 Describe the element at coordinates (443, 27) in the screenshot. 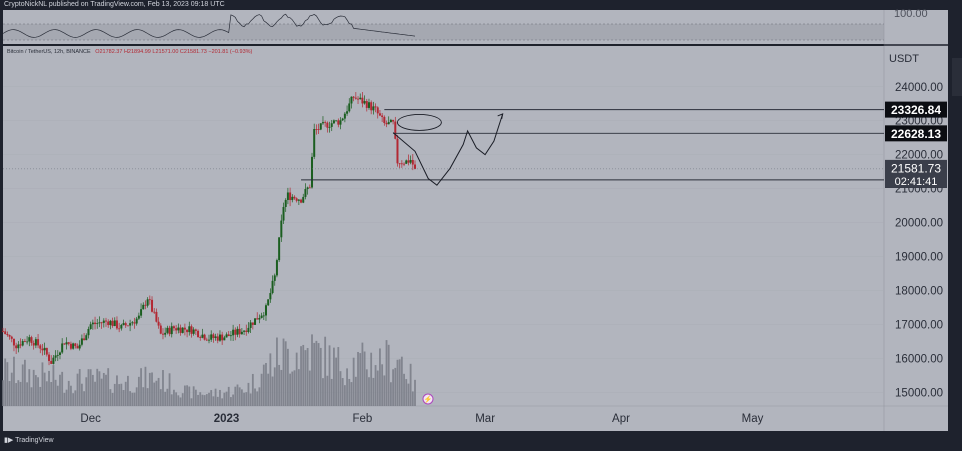

I see `oscillator-pane` at that location.